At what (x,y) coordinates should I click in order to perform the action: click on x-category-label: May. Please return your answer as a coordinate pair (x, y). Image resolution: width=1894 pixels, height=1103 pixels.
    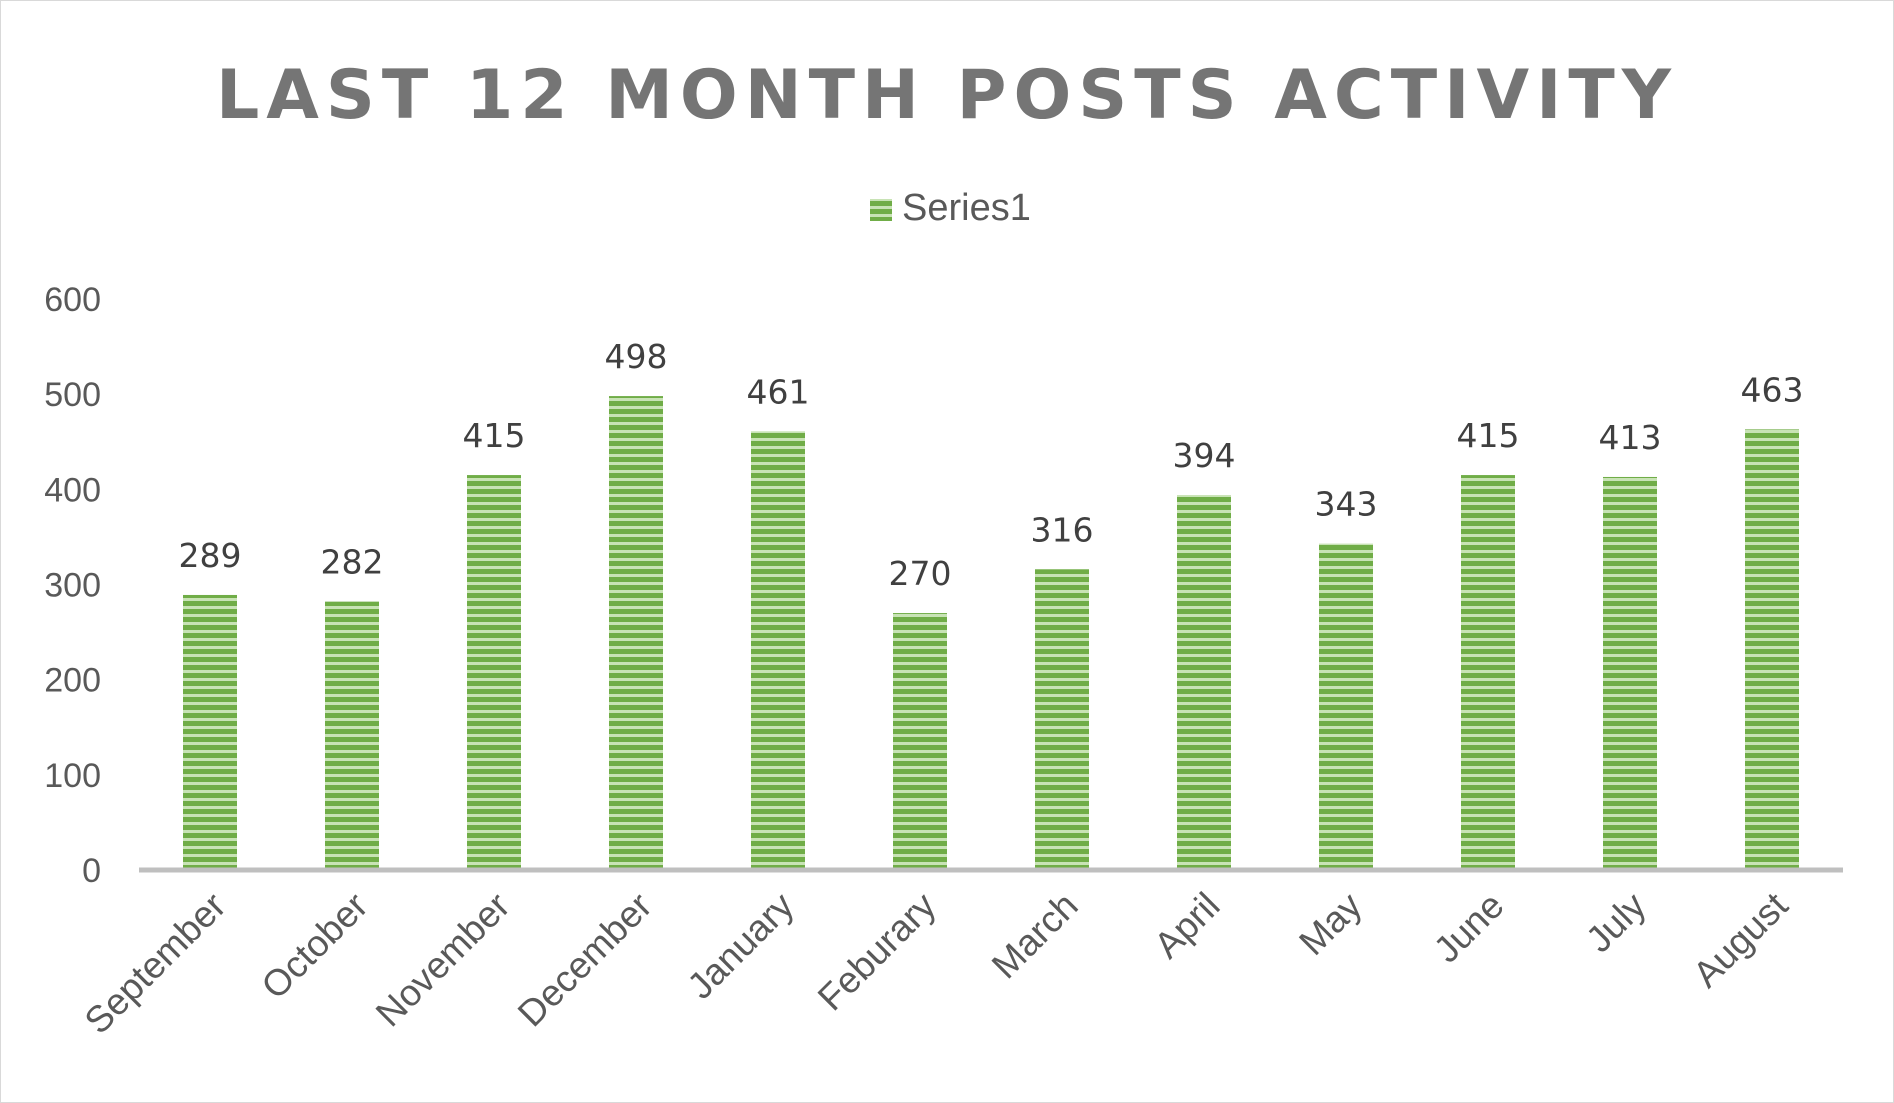
    Looking at the image, I should click on (1330, 923).